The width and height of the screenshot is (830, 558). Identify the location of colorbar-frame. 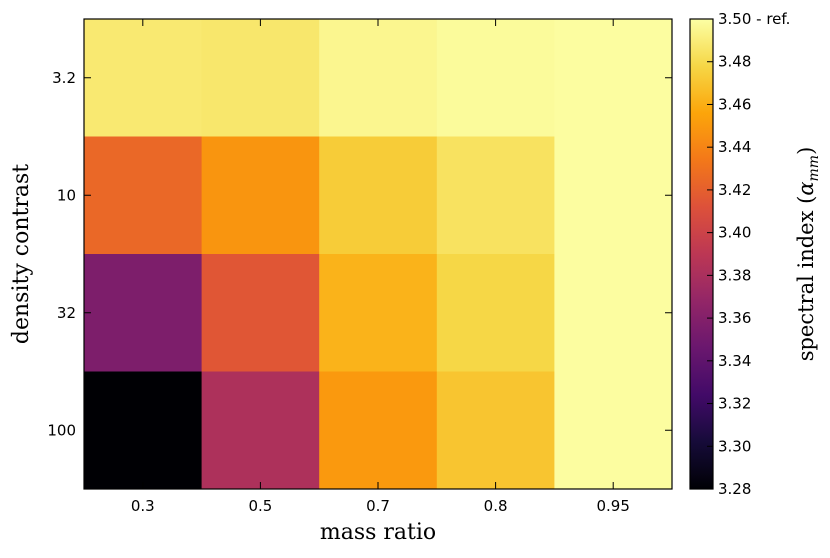
(701, 254).